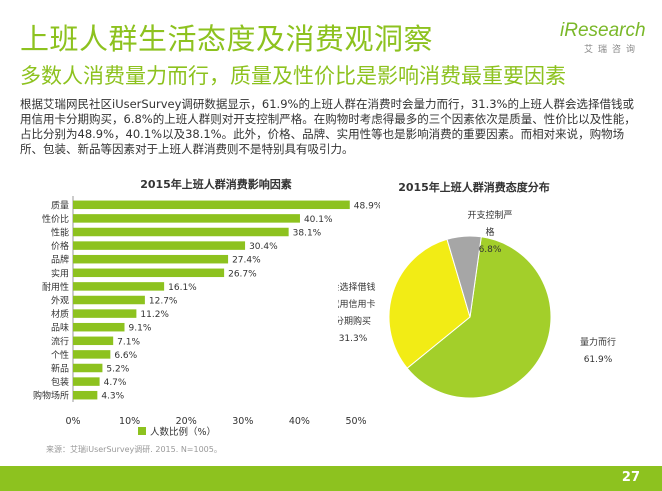 The width and height of the screenshot is (662, 491). I want to click on pie-slice-label: 会选择借钱, so click(357, 287).